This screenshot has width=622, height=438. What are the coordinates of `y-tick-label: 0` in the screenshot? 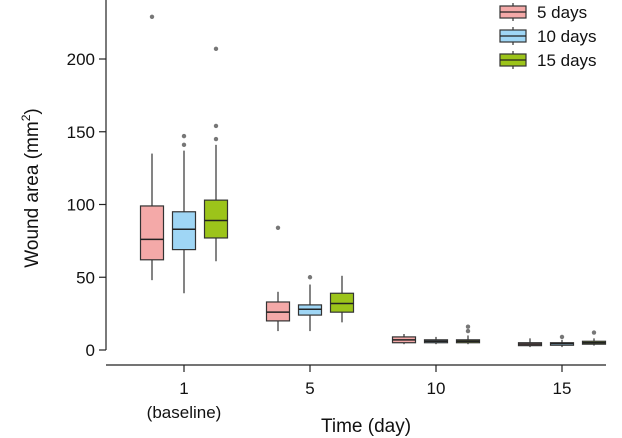 It's located at (90, 350).